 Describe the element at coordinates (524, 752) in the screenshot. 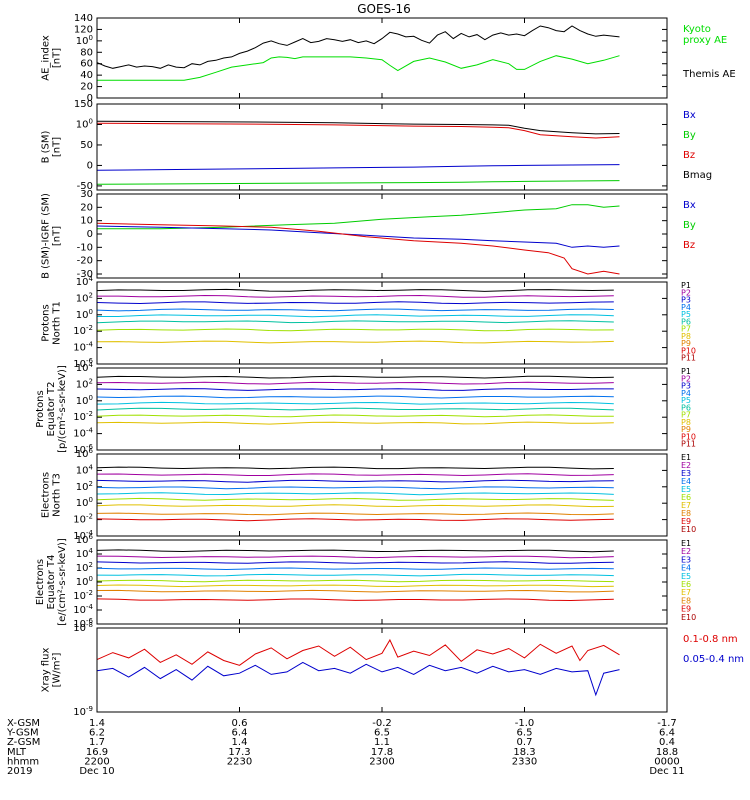

I see `footer-value-3-3: 18.3` at that location.